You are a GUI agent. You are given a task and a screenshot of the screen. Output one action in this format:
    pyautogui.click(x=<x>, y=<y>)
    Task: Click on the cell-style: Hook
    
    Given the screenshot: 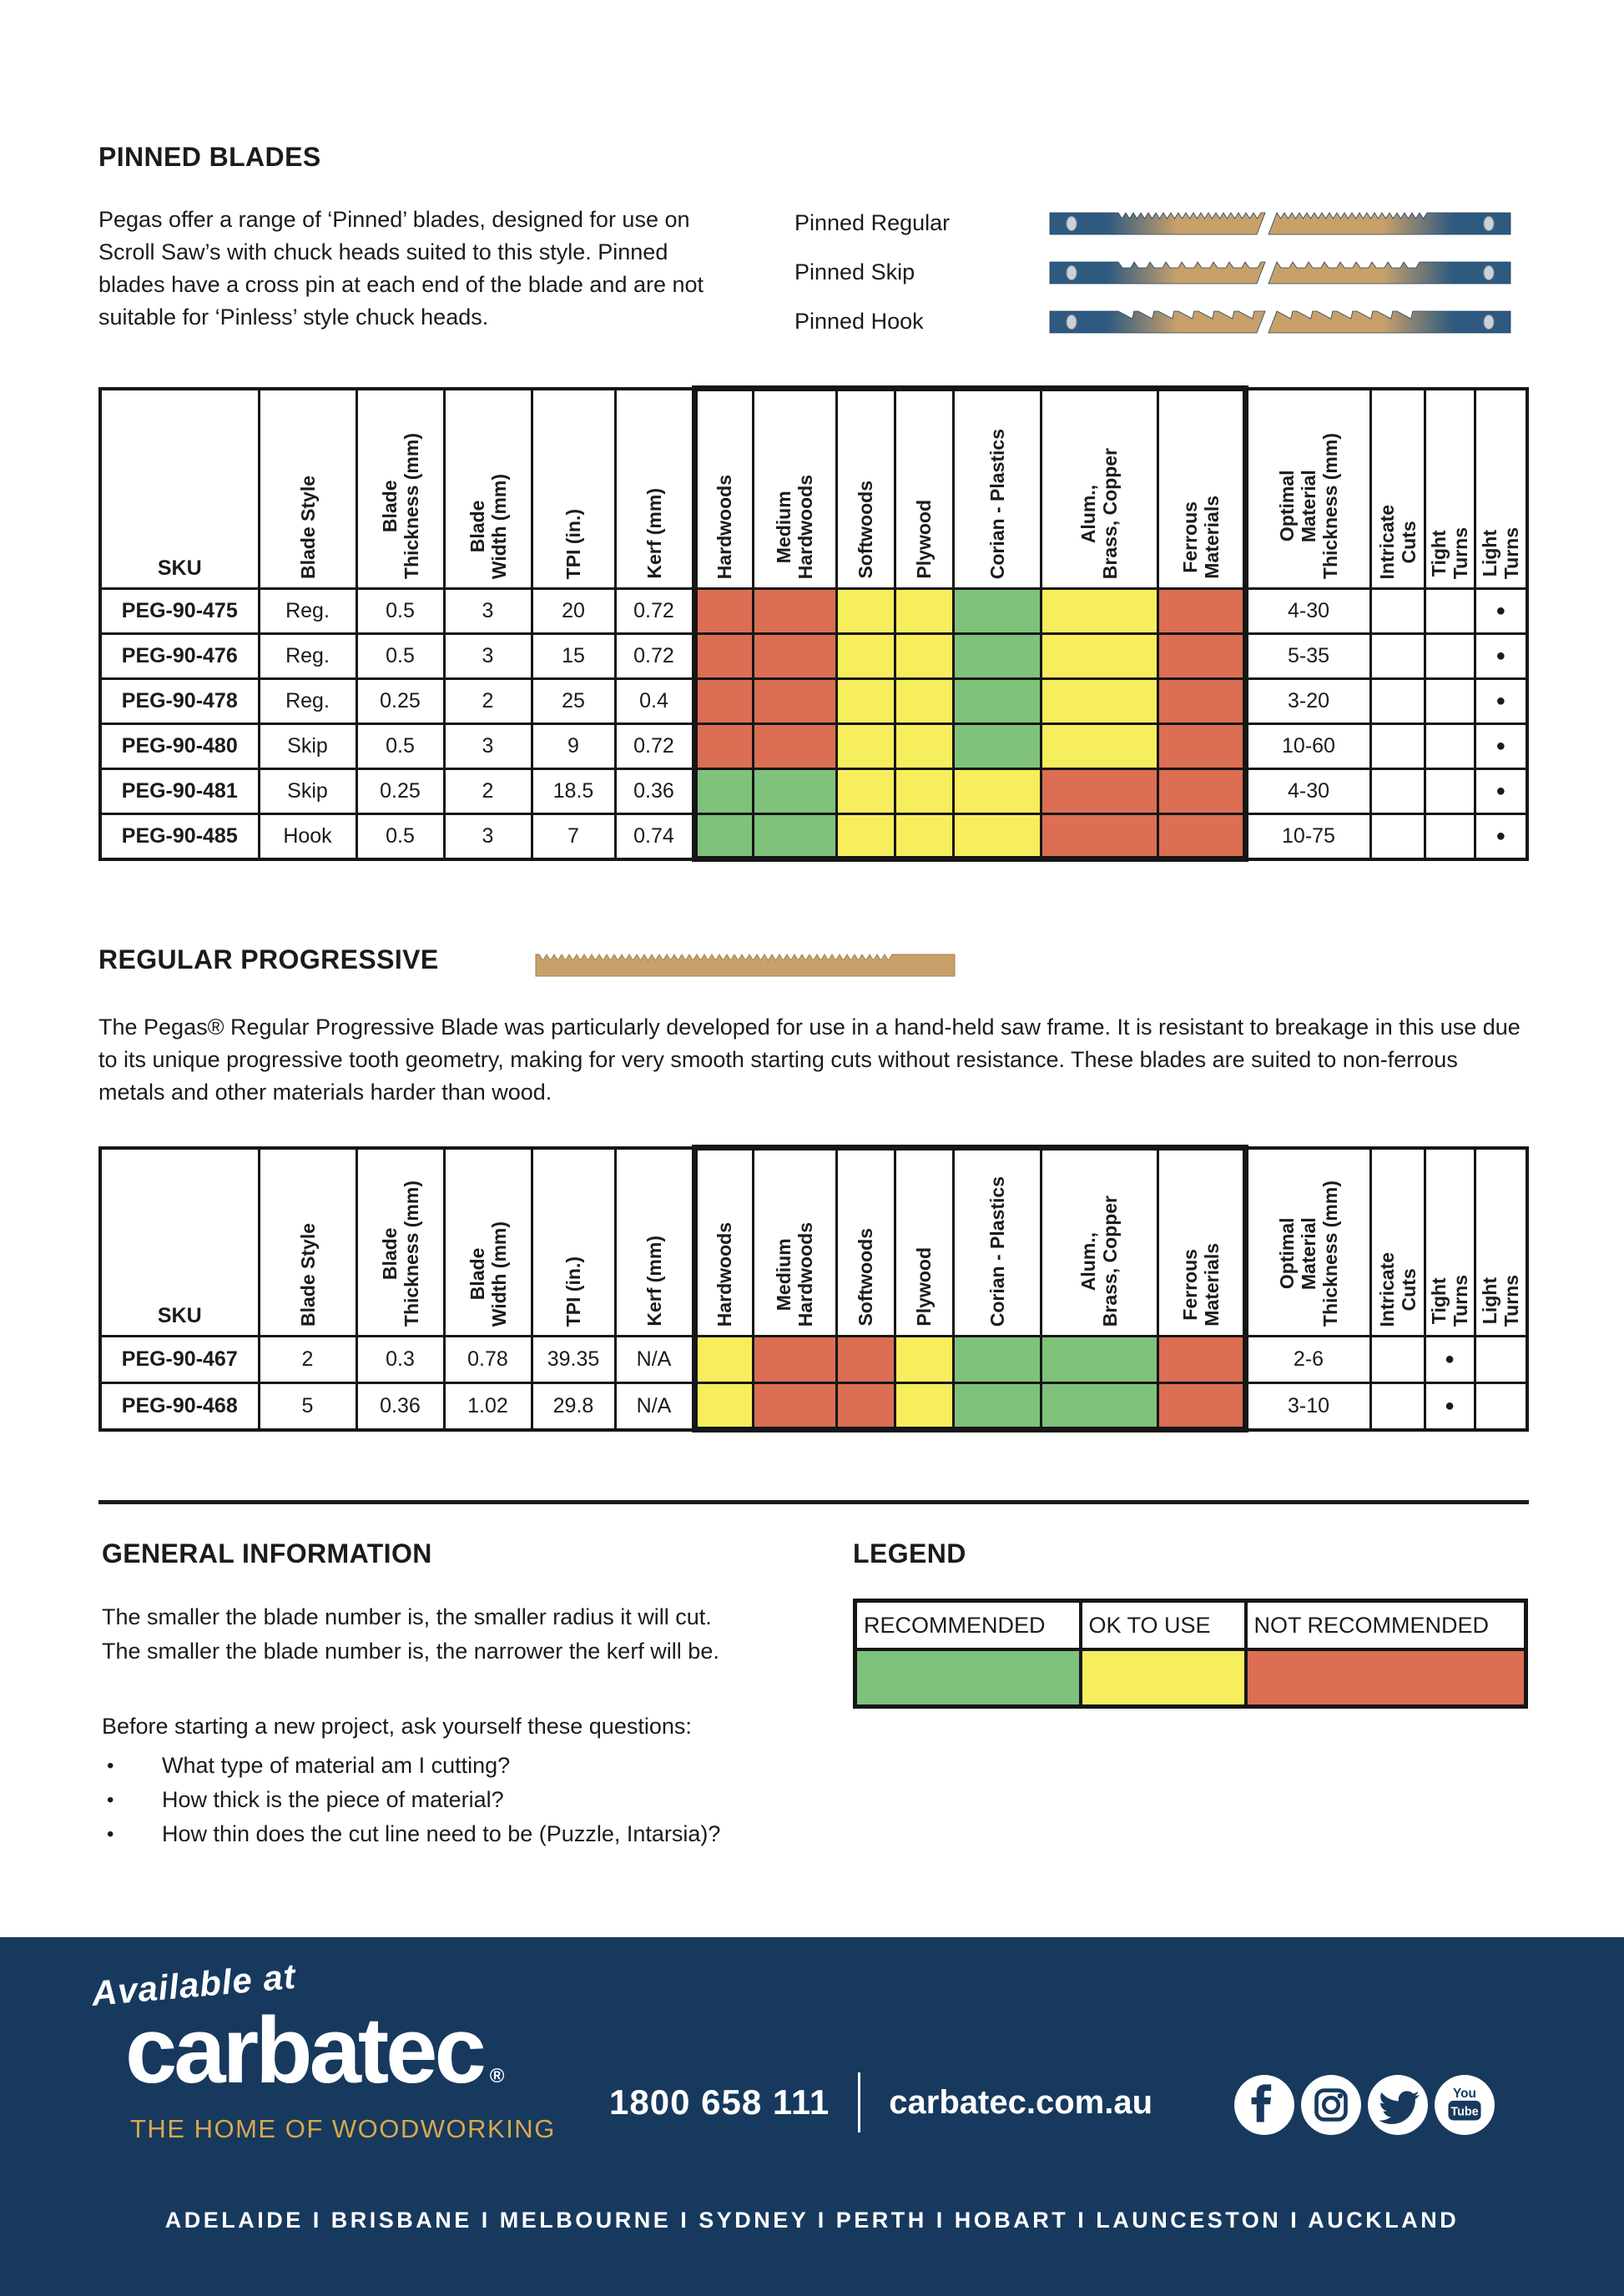 What is the action you would take?
    pyautogui.click(x=308, y=836)
    